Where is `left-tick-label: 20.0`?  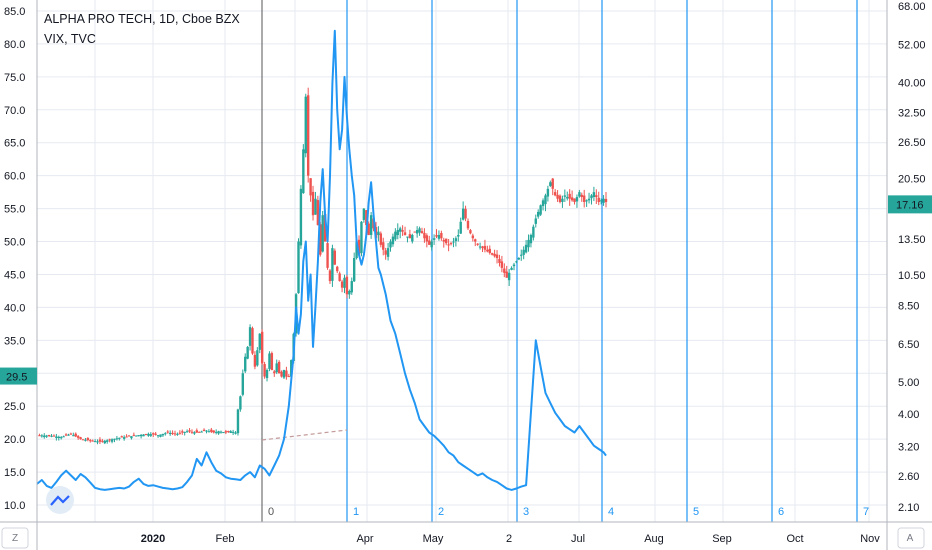
left-tick-label: 20.0 is located at coordinates (14, 440).